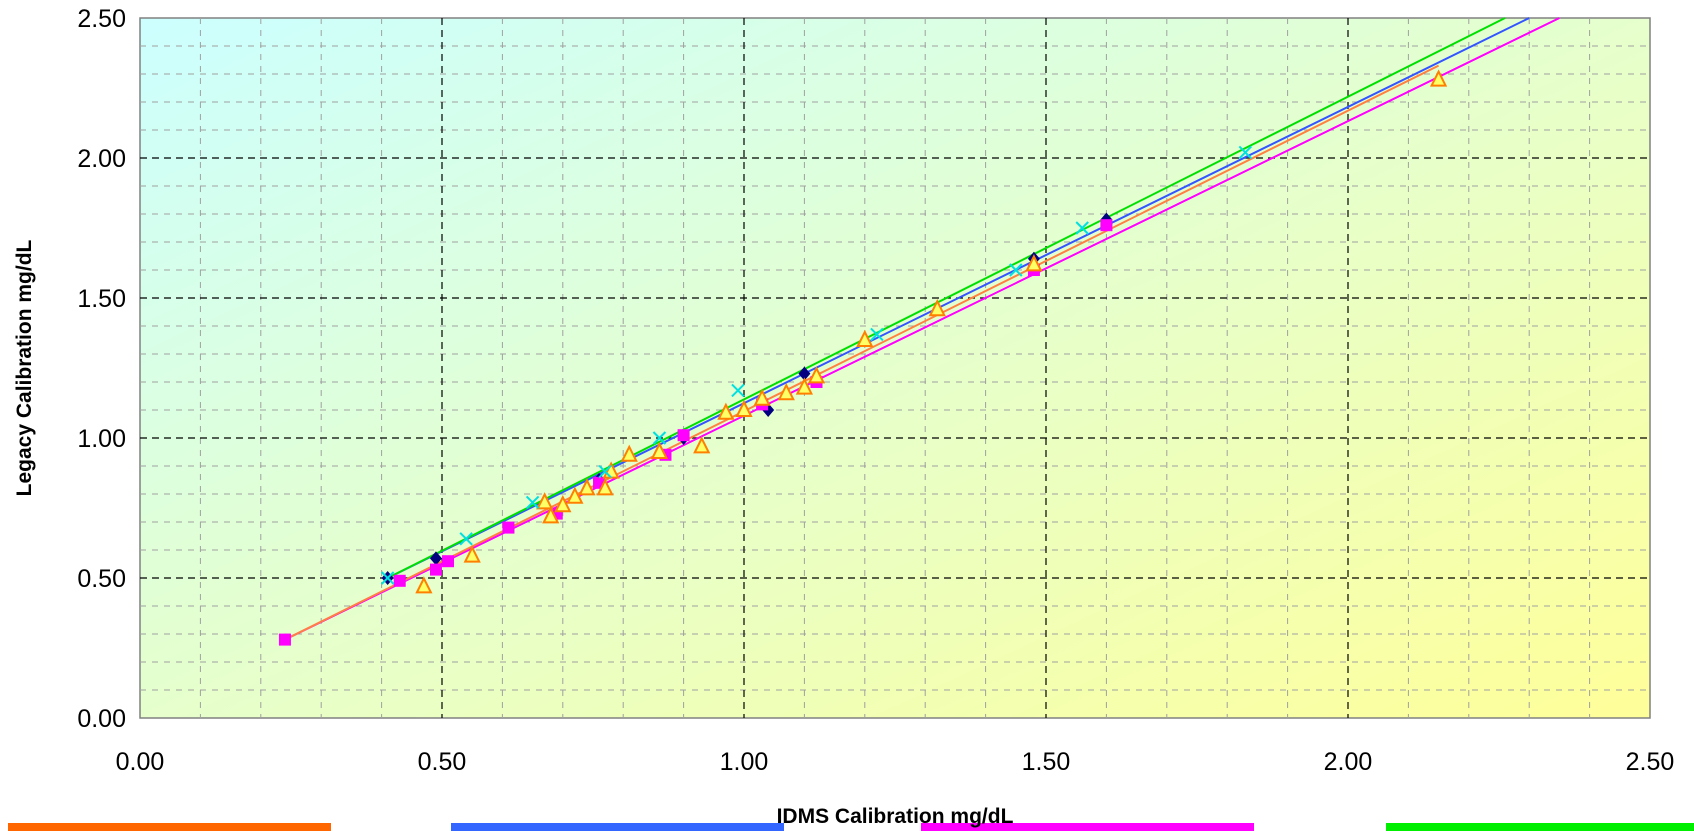 The height and width of the screenshot is (831, 1694). I want to click on y-tick-label: 2.00, so click(101, 159).